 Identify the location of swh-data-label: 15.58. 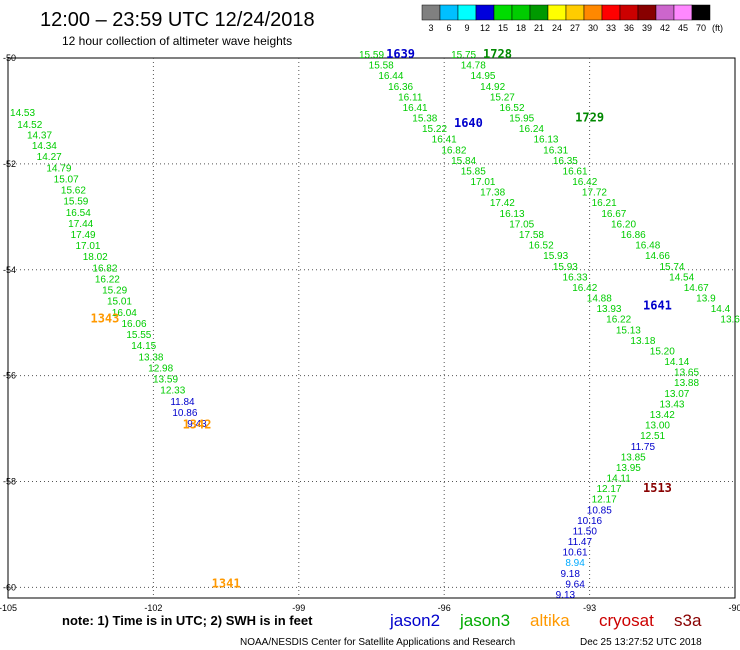
(381, 66).